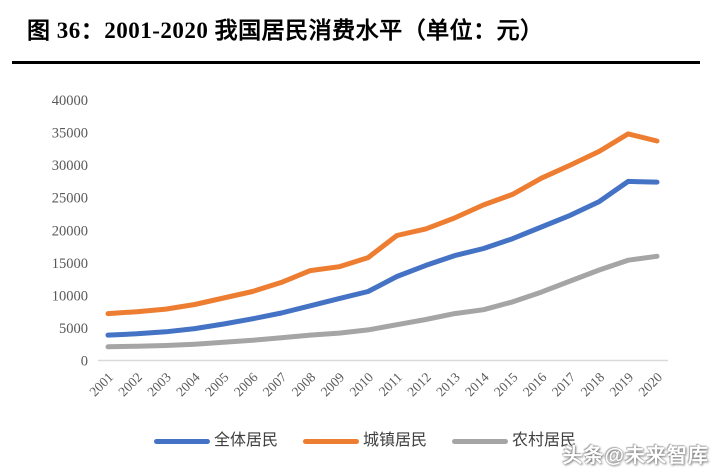 This screenshot has width=712, height=470. What do you see at coordinates (188, 384) in the screenshot?
I see `x-axis-label: 2004` at bounding box center [188, 384].